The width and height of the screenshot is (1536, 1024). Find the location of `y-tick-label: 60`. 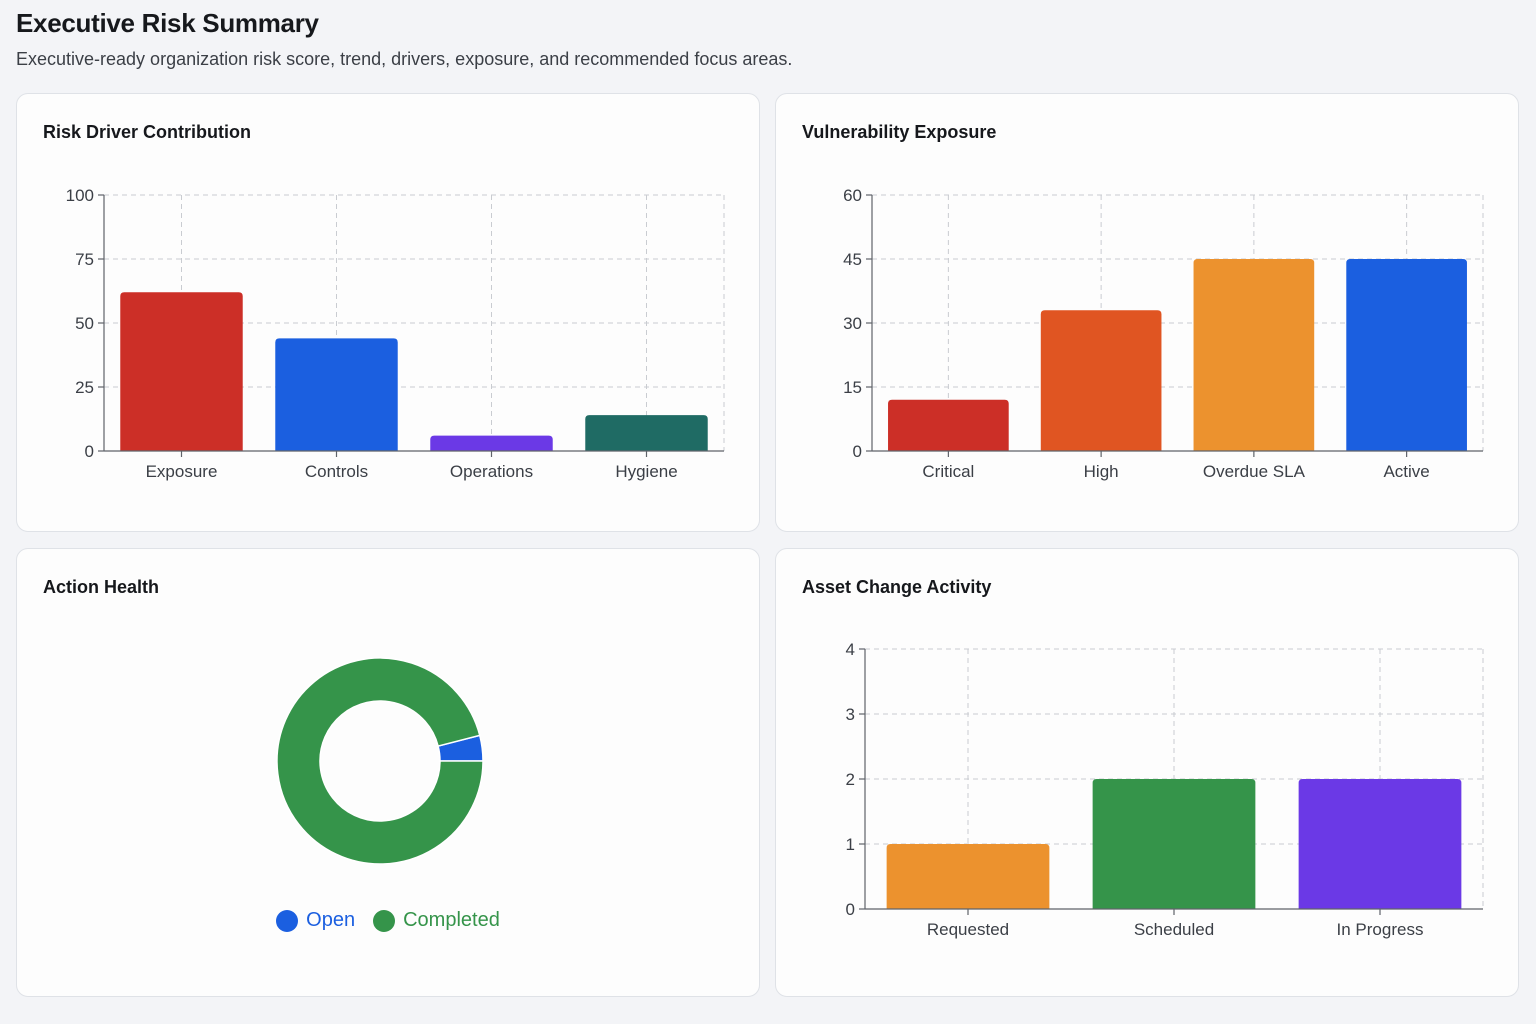

y-tick-label: 60 is located at coordinates (852, 195).